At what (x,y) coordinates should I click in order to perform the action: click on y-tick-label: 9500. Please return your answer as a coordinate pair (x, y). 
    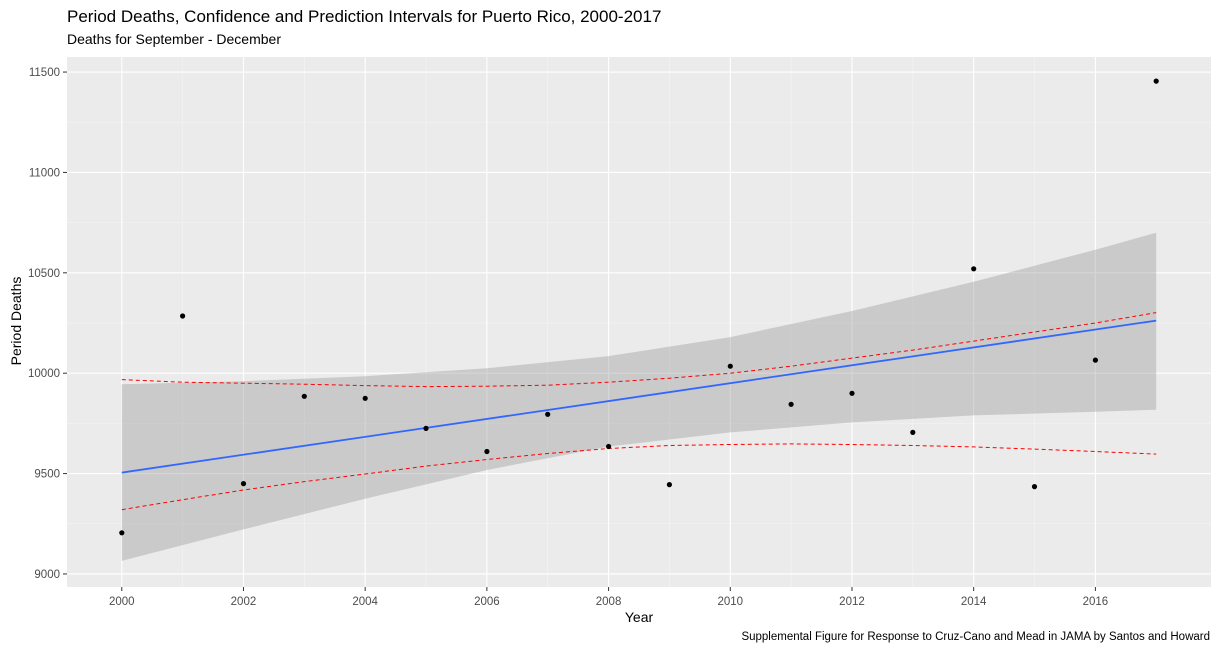
    Looking at the image, I should click on (47, 475).